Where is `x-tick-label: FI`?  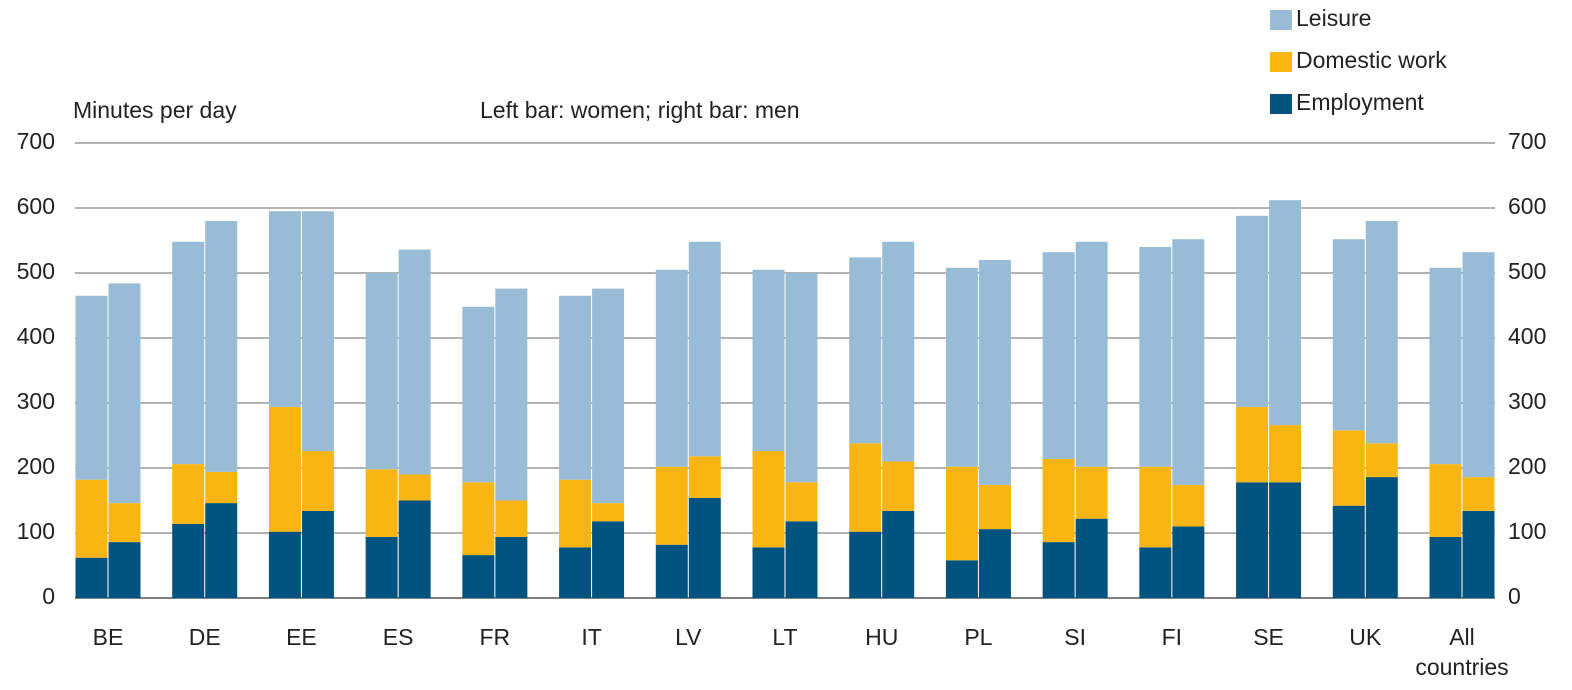 x-tick-label: FI is located at coordinates (1172, 637).